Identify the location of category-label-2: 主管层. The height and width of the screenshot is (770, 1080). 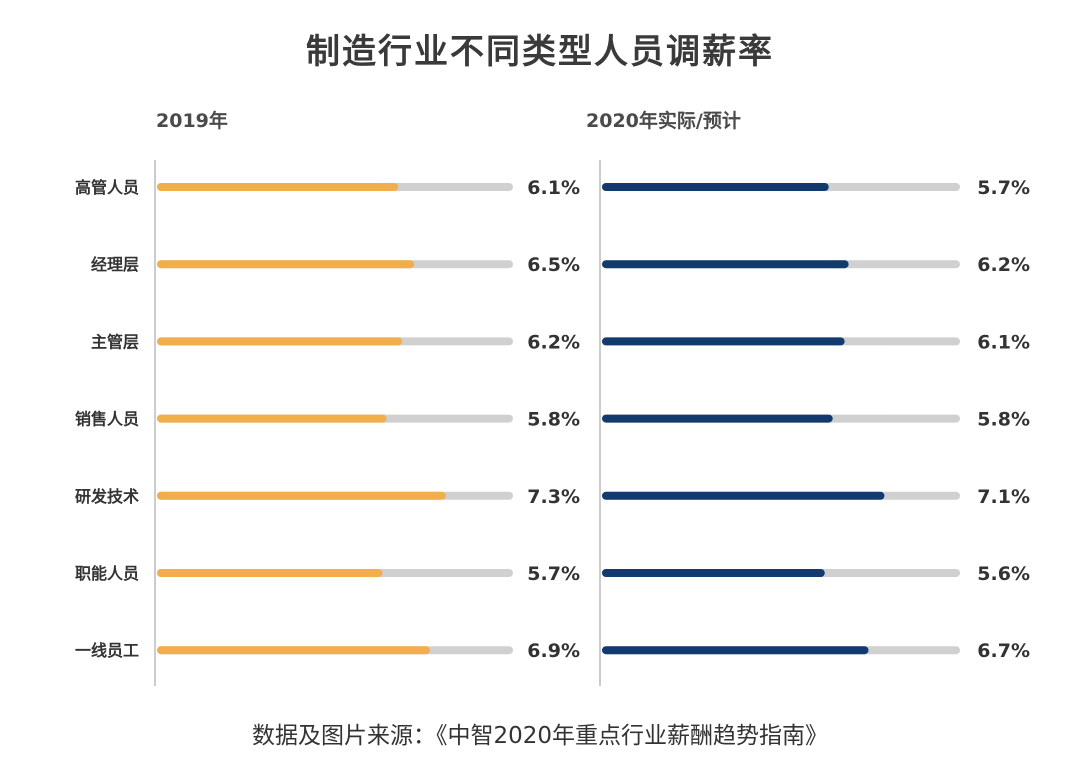
(115, 341).